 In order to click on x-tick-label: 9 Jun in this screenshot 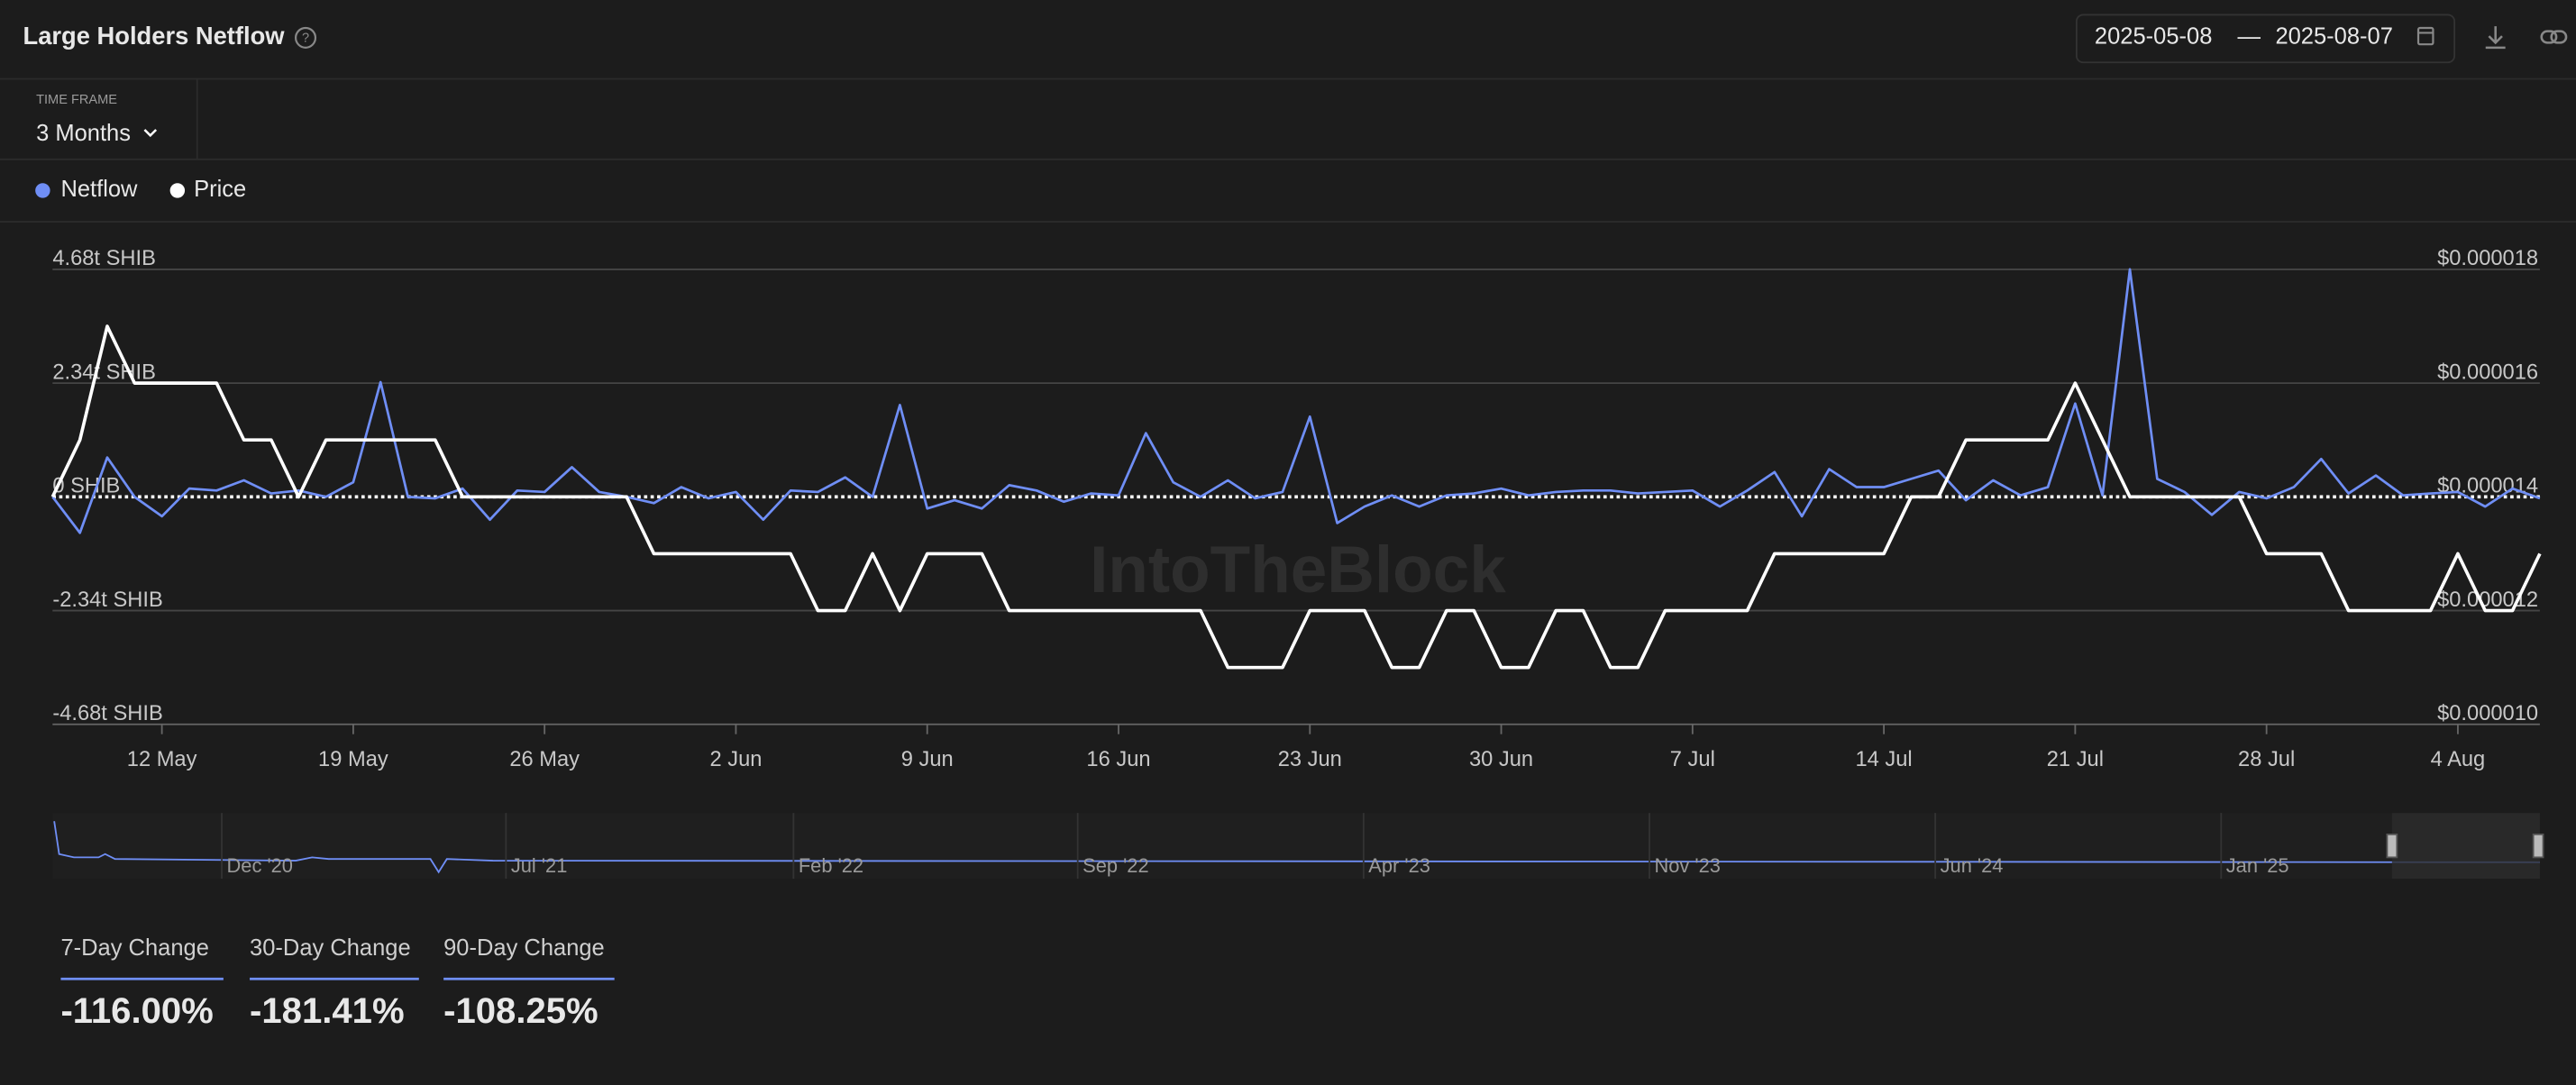, I will do `click(927, 759)`.